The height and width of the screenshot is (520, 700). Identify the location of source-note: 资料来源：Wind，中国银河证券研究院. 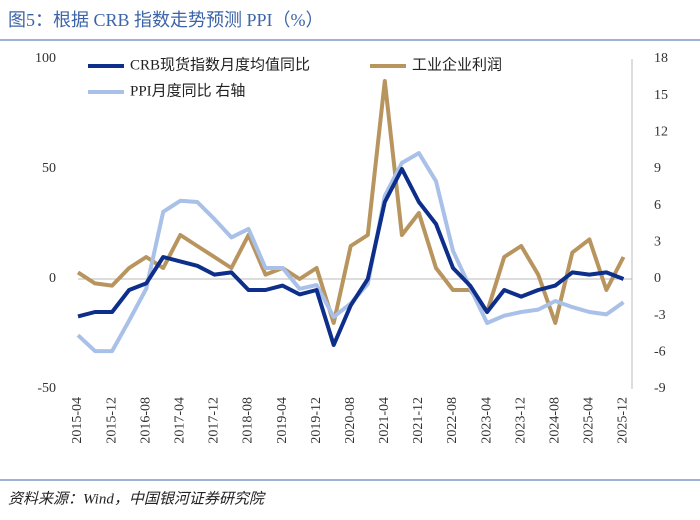
(137, 498).